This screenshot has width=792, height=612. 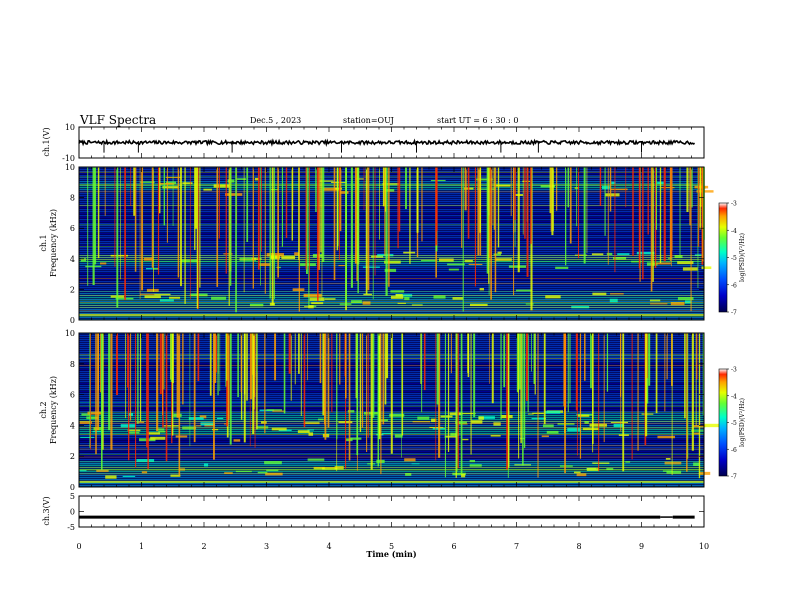 What do you see at coordinates (734, 258) in the screenshot?
I see `colorbar-tick-label: -5` at bounding box center [734, 258].